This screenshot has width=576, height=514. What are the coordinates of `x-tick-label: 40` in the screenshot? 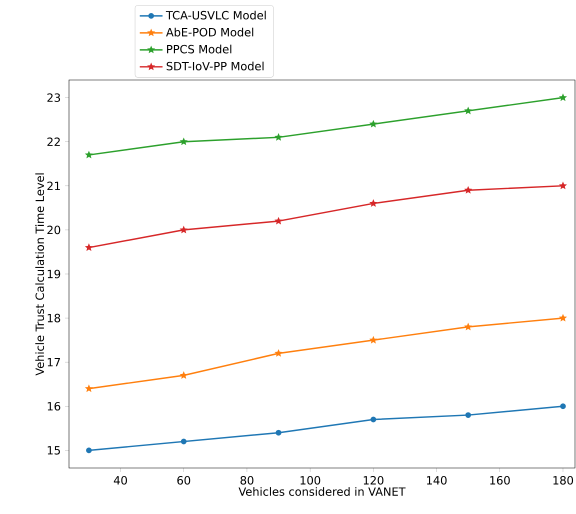 It's located at (120, 480).